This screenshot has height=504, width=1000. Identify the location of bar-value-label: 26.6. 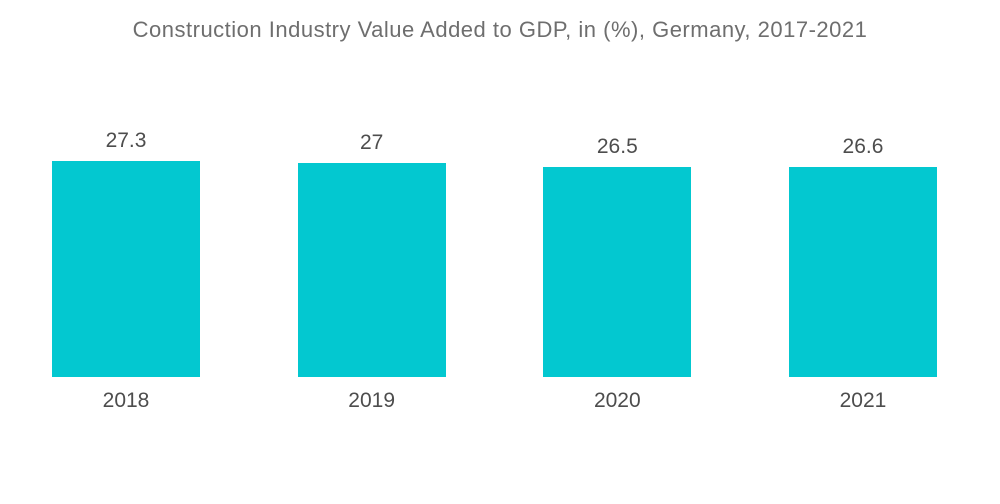
(863, 146).